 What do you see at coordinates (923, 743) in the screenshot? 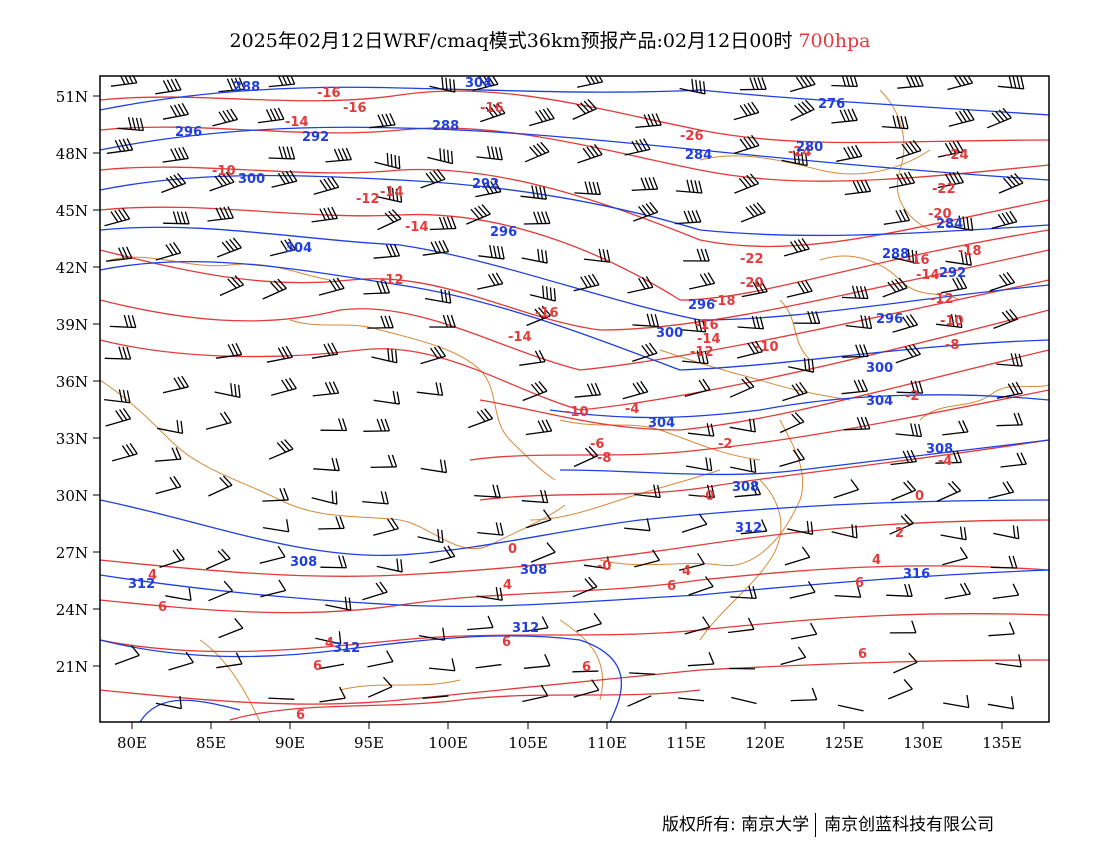
I see `lon-label: 130E` at bounding box center [923, 743].